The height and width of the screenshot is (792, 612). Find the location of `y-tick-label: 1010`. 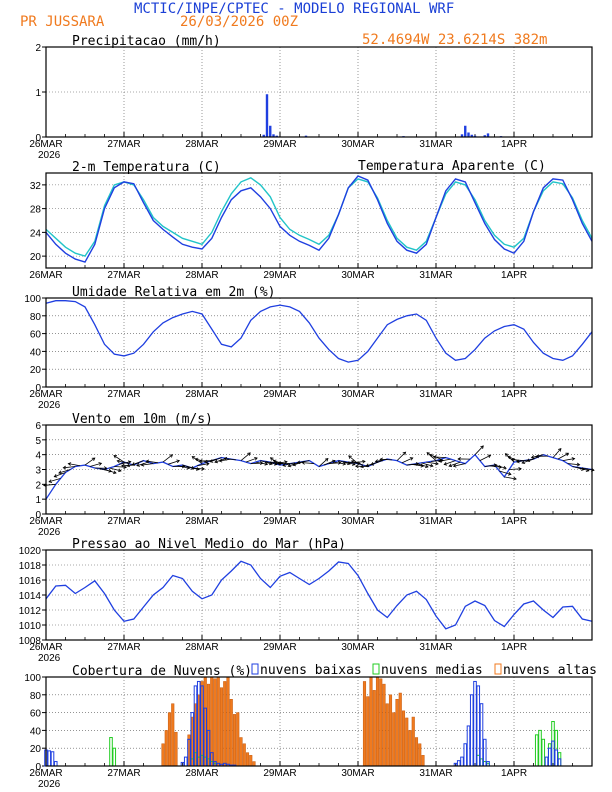

y-tick-label: 1010 is located at coordinates (30, 626).